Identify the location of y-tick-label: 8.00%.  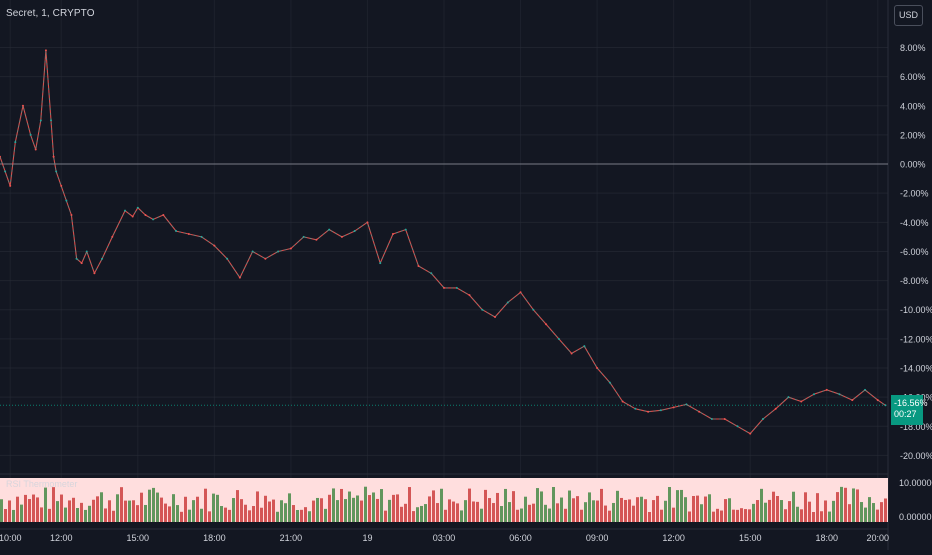
(913, 48).